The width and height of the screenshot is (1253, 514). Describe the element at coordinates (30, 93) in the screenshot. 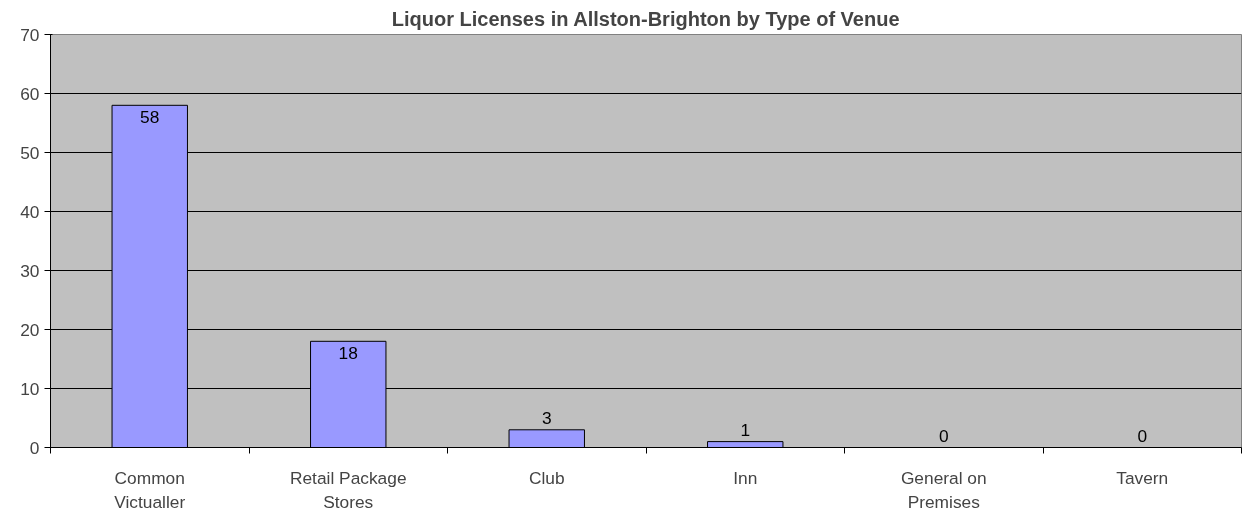

I see `y-tick-label: 60` at that location.